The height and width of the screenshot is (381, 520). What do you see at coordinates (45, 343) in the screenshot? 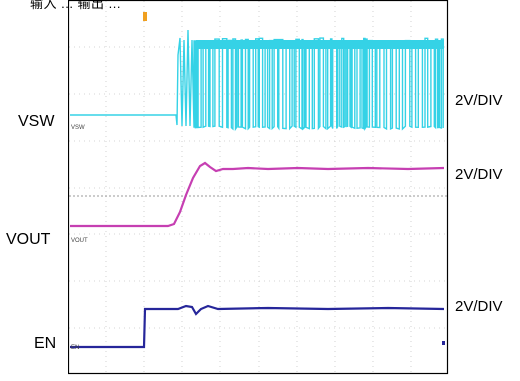
I see `channel-label-en: EN` at bounding box center [45, 343].